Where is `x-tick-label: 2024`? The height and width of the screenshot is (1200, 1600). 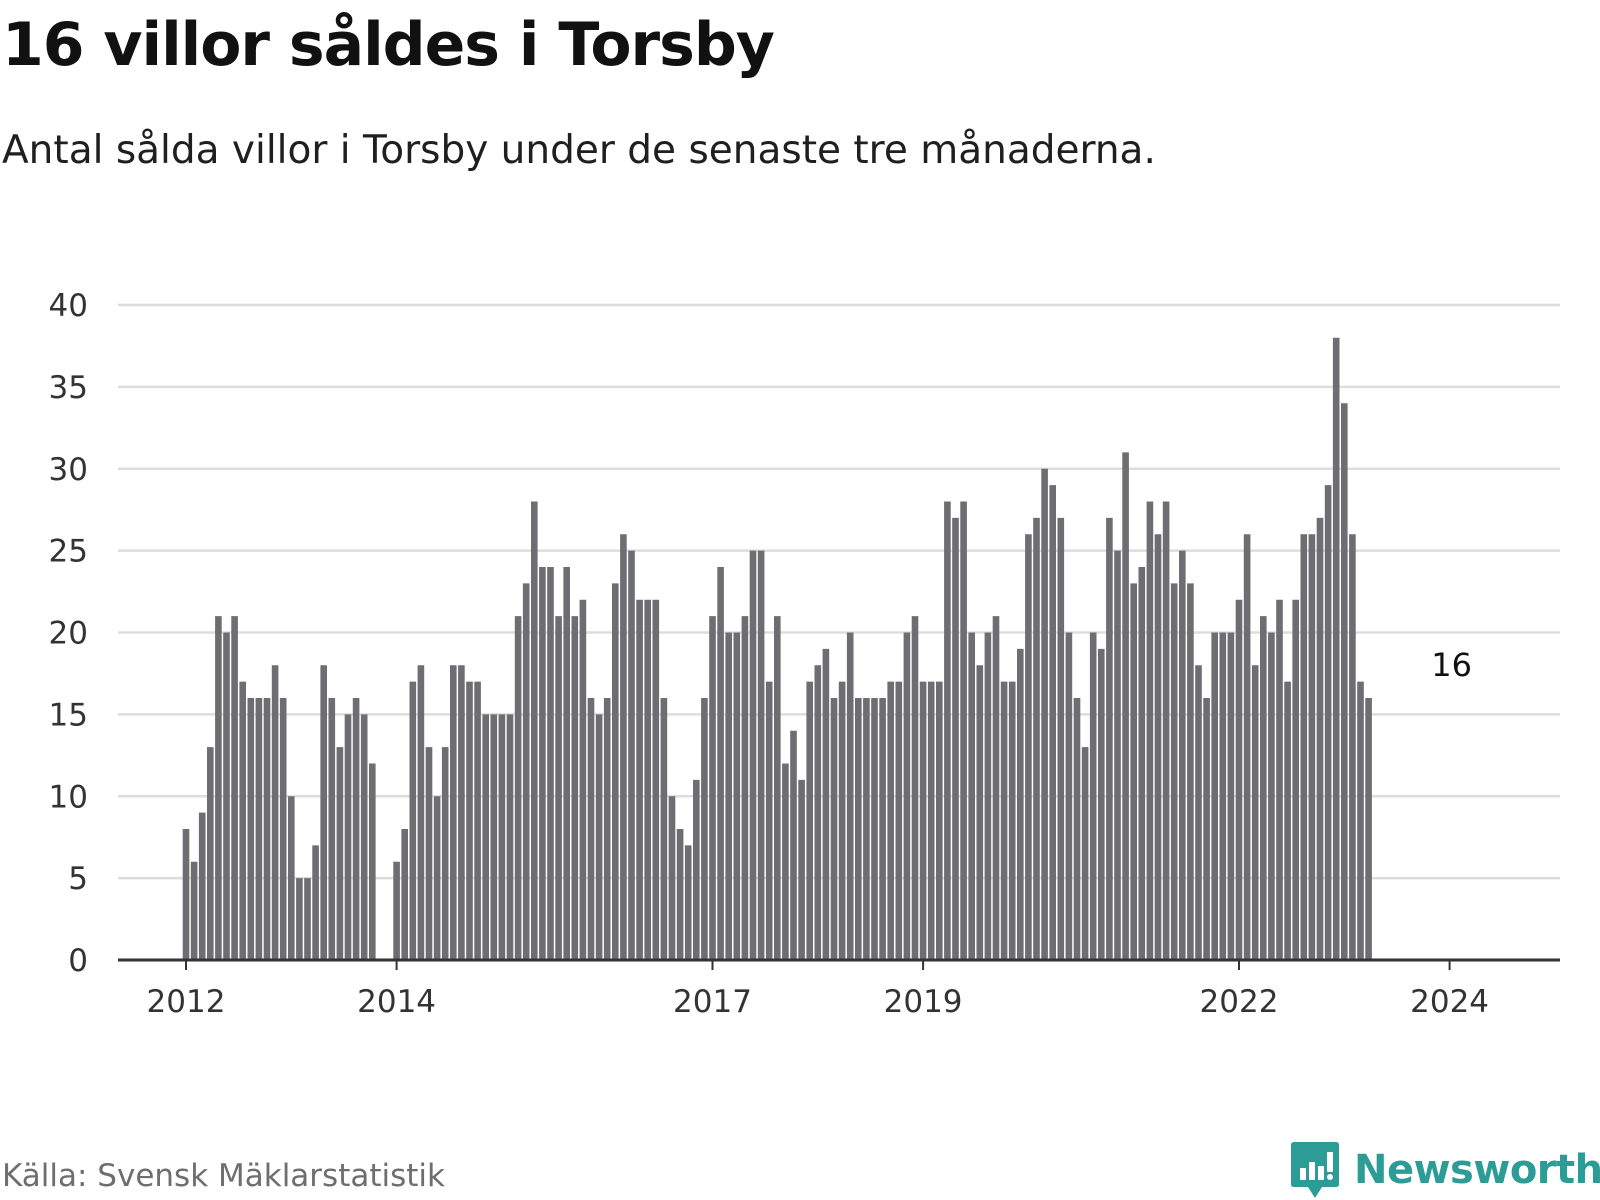 x-tick-label: 2024 is located at coordinates (1449, 1002).